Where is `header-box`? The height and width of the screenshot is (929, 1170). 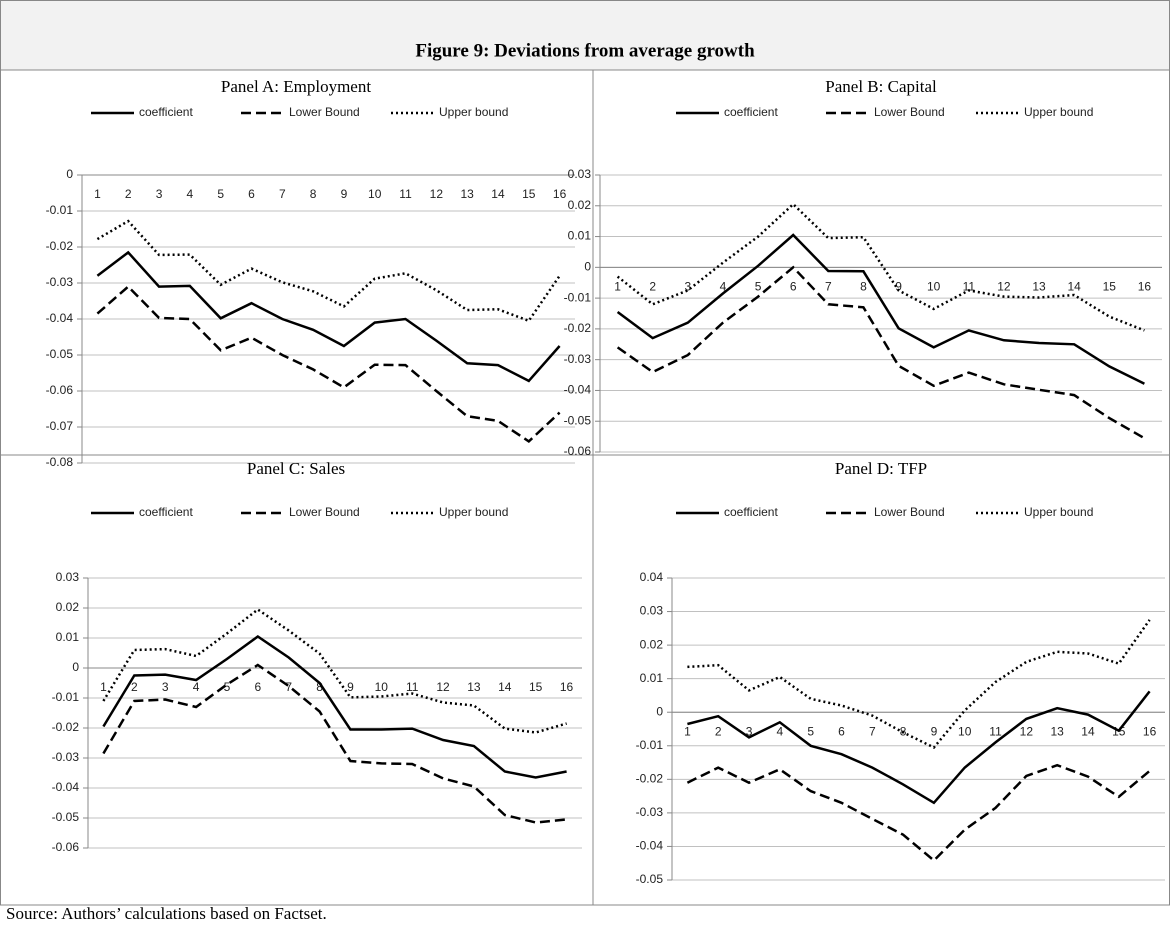 header-box is located at coordinates (585, 35).